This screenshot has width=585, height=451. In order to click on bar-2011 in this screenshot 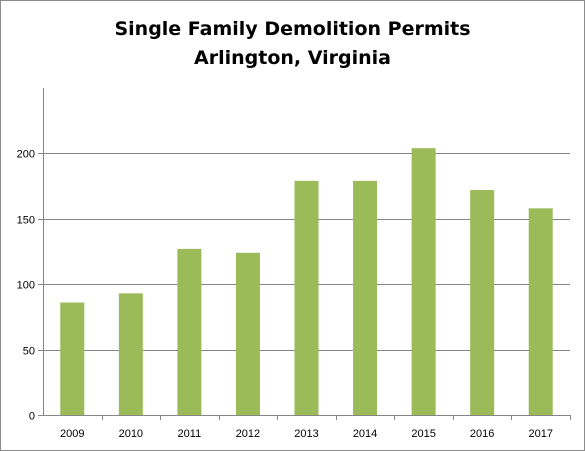, I will do `click(189, 331)`.